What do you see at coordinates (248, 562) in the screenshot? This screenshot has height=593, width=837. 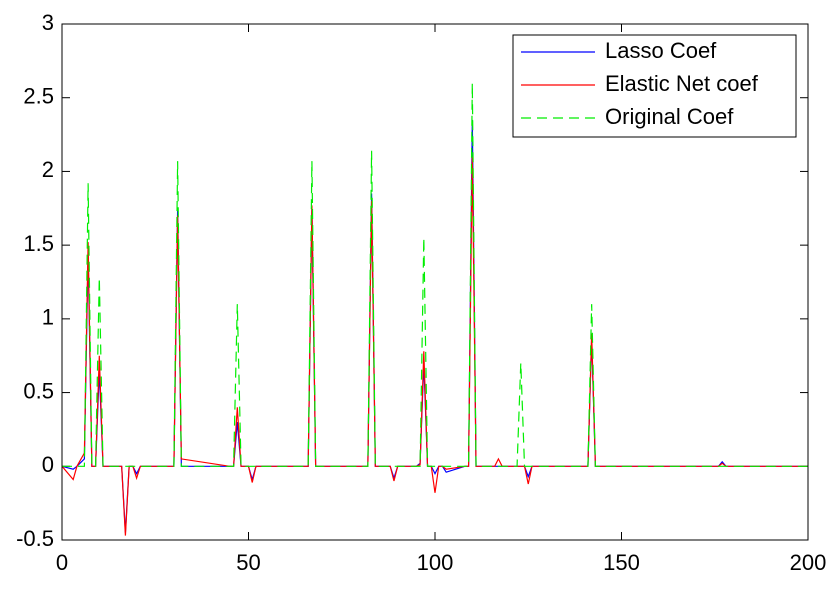 I see `x-tick-label: 50` at bounding box center [248, 562].